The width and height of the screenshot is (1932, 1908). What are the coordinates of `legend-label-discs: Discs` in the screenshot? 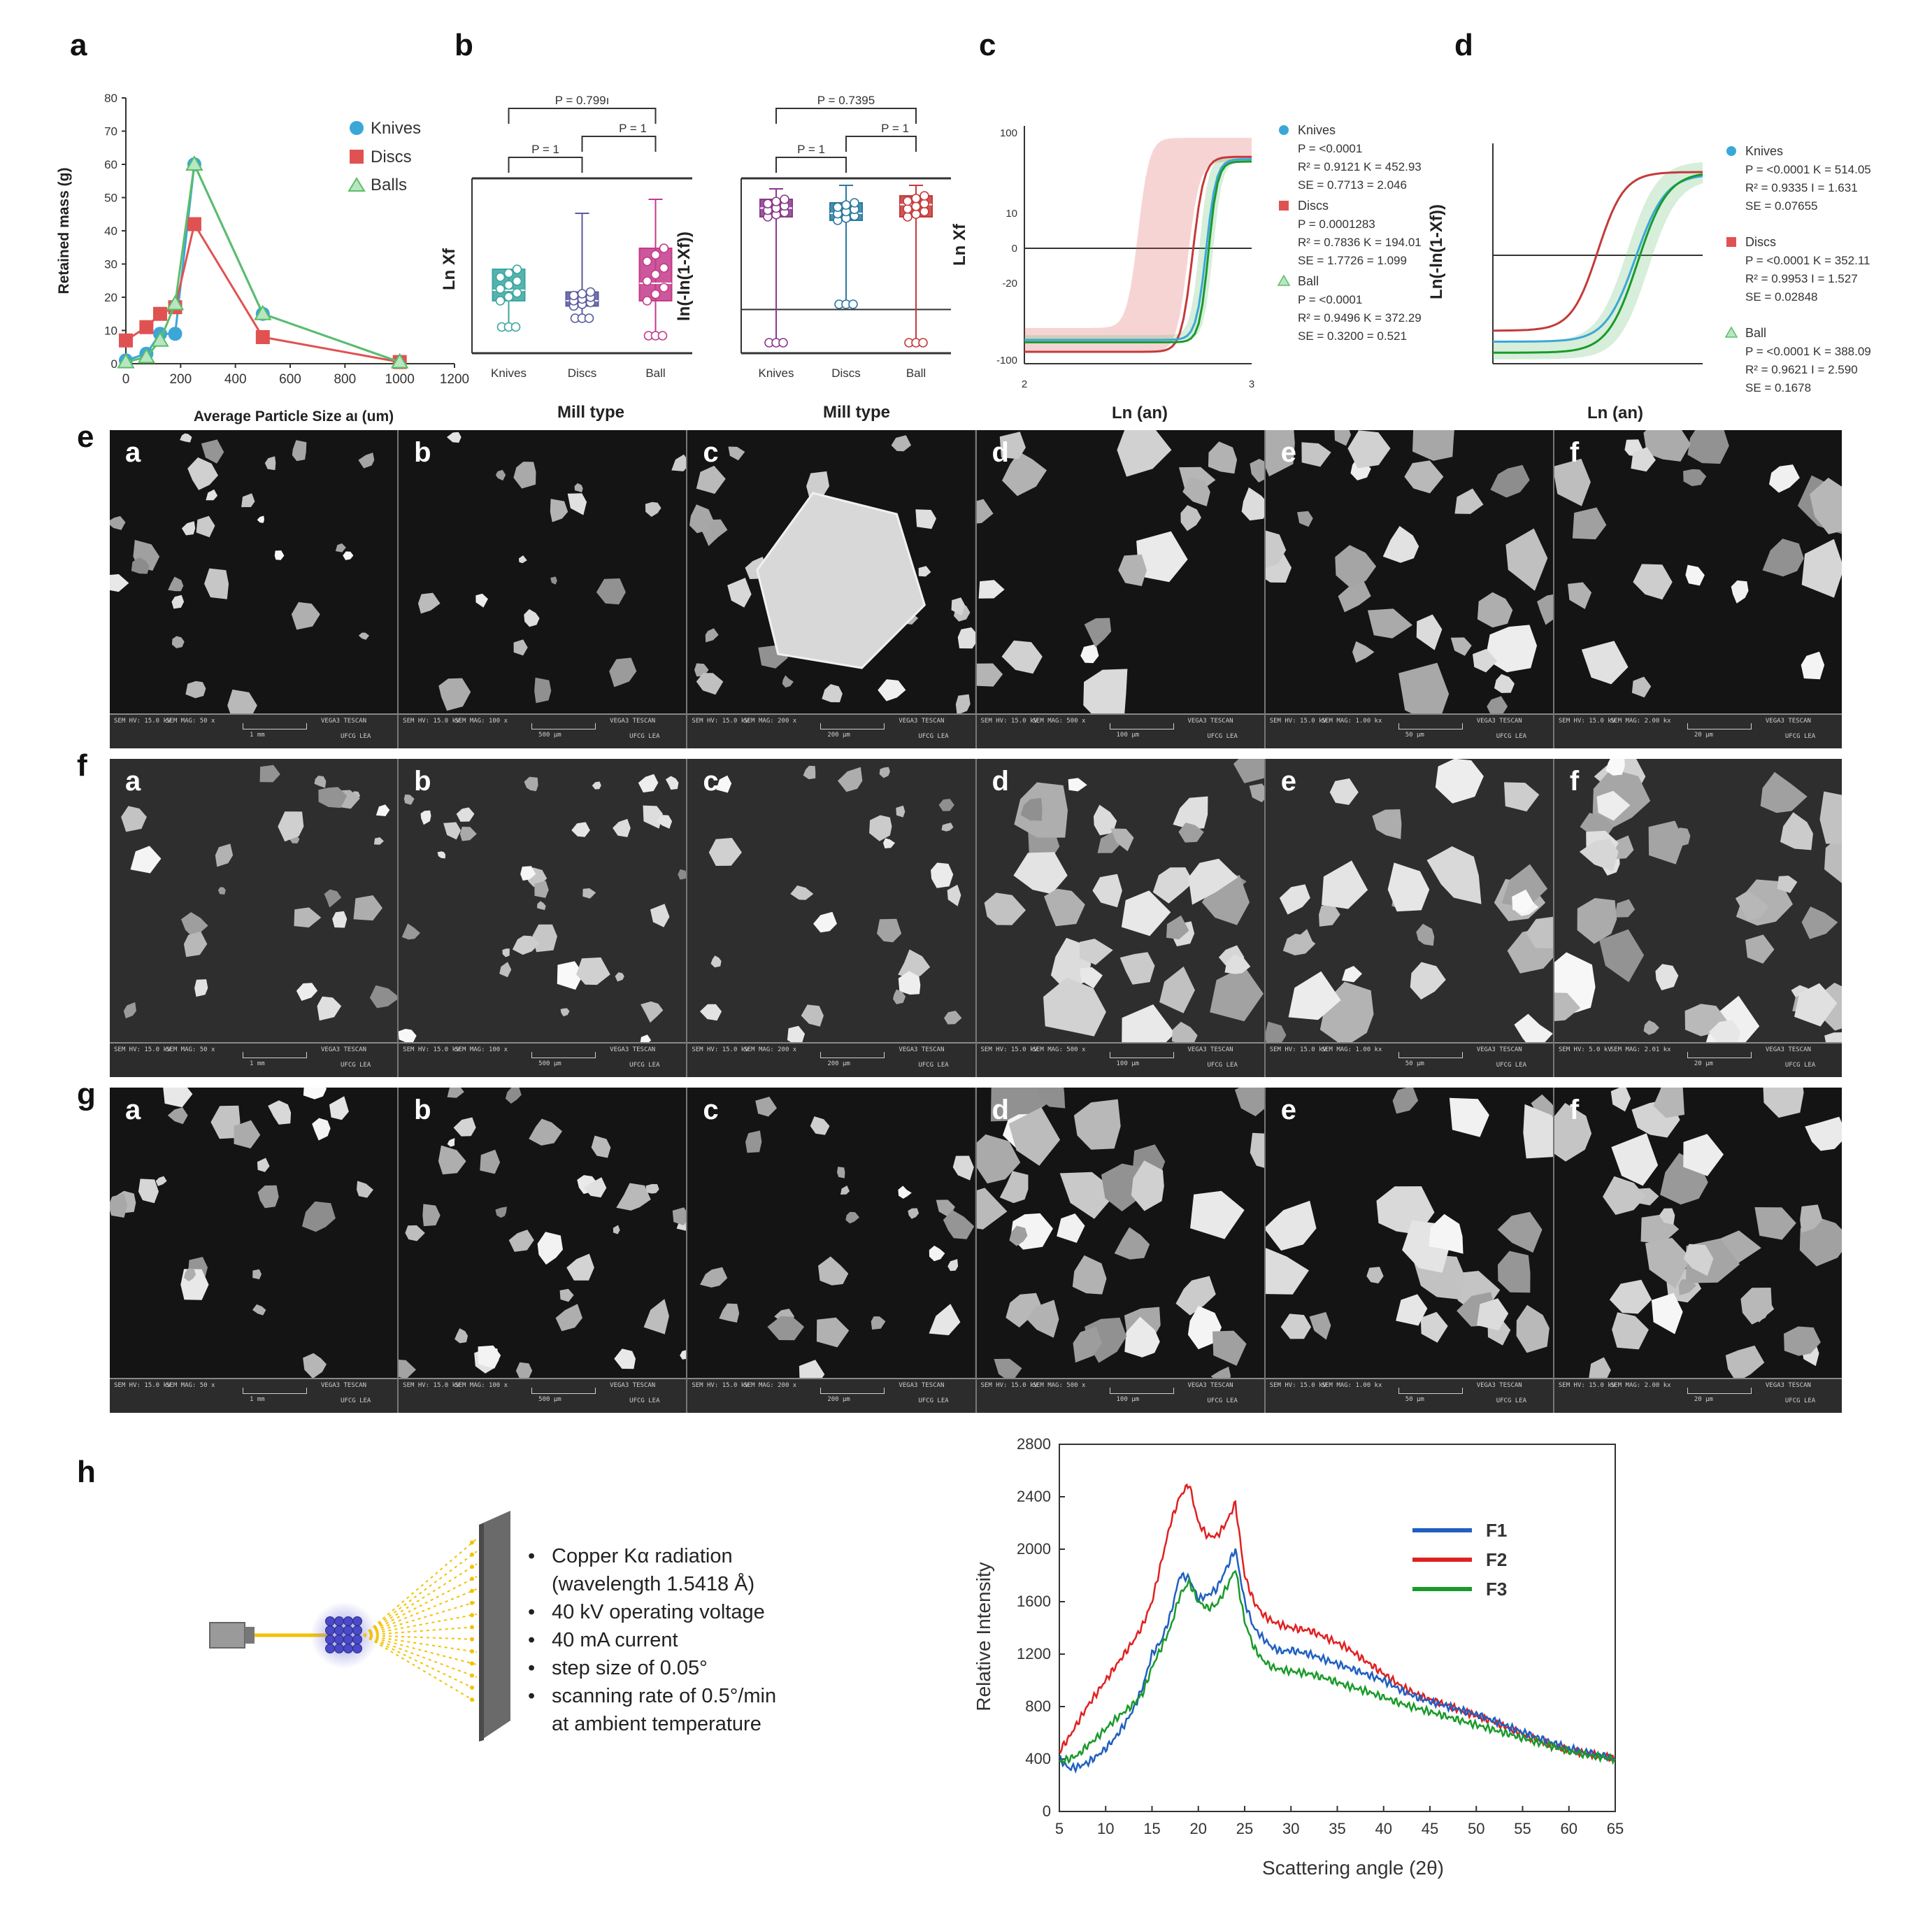 It's located at (1760, 242).